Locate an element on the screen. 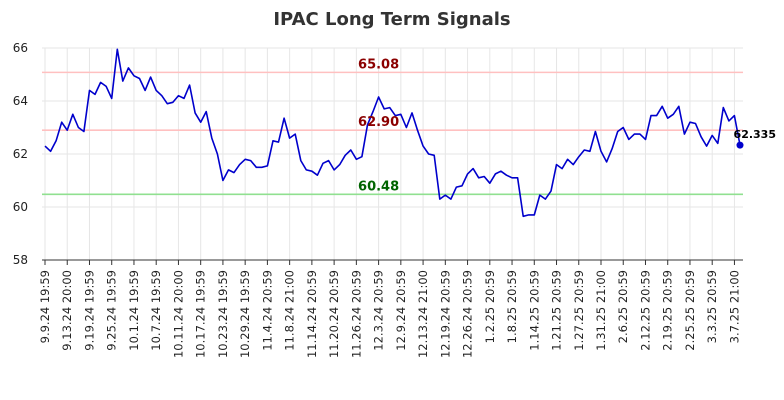 This screenshot has width=784, height=400. x-tick-label: 11.14.24 20:59 is located at coordinates (312, 314).